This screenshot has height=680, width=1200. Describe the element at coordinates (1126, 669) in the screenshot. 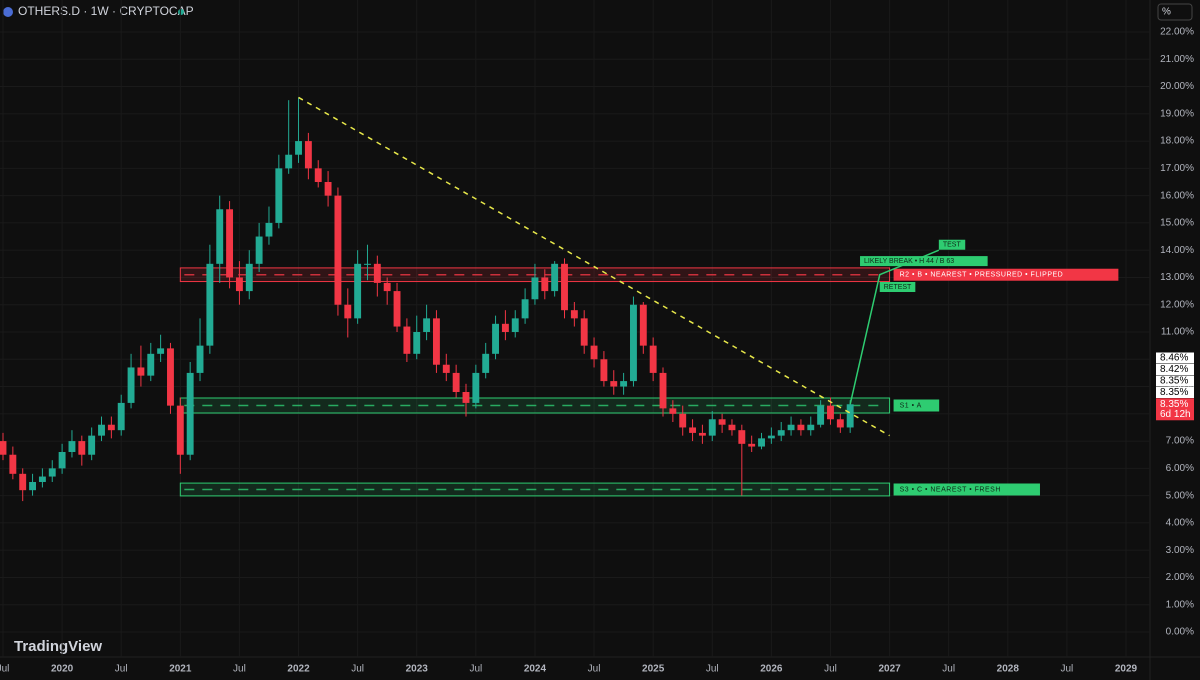

I see `x-tick-label: 2029` at that location.